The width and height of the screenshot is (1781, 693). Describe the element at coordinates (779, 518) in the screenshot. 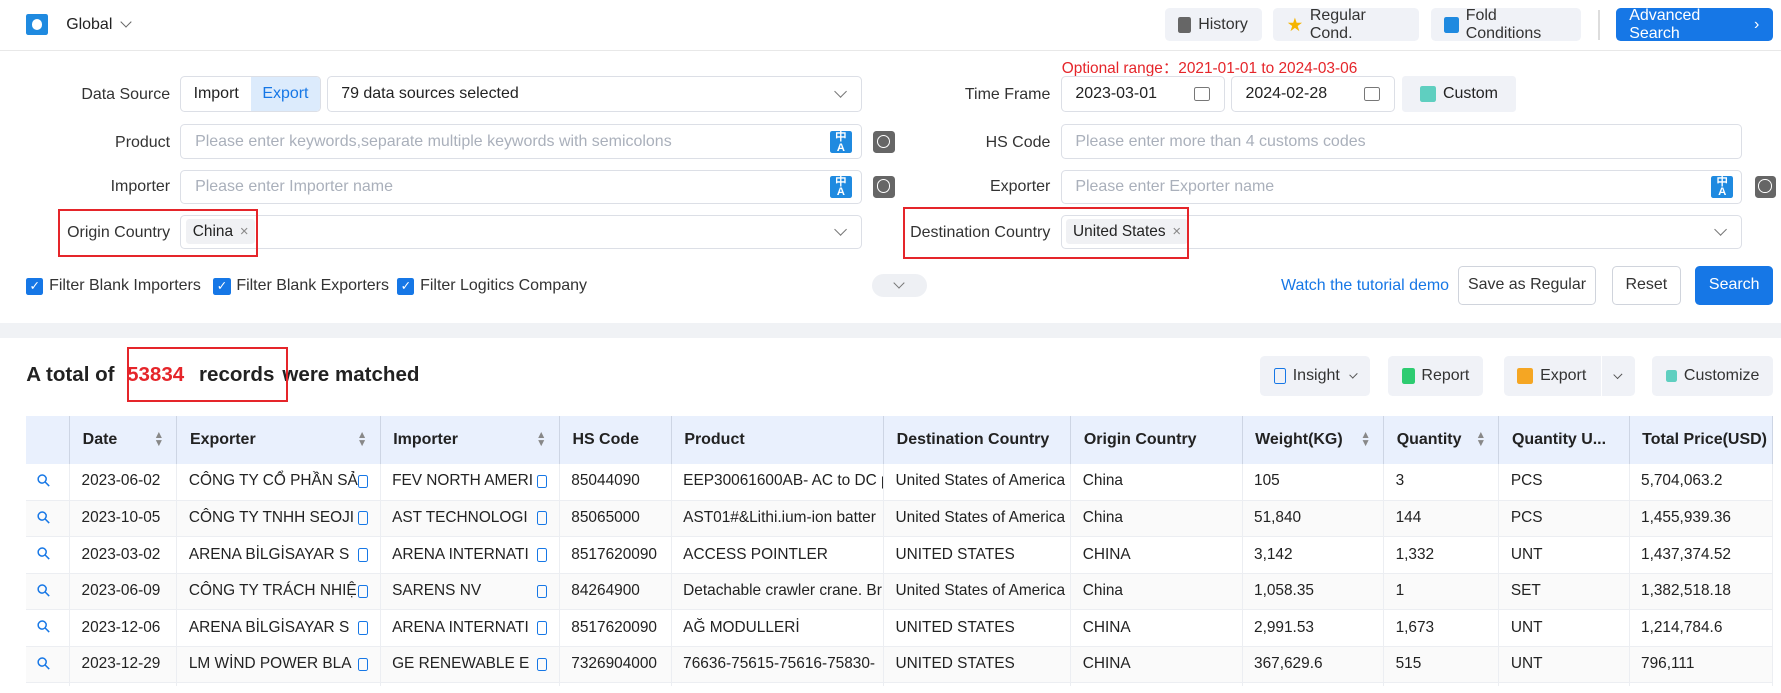

I see `cell-value: AST01#&Lithi.ium-ion batter` at that location.